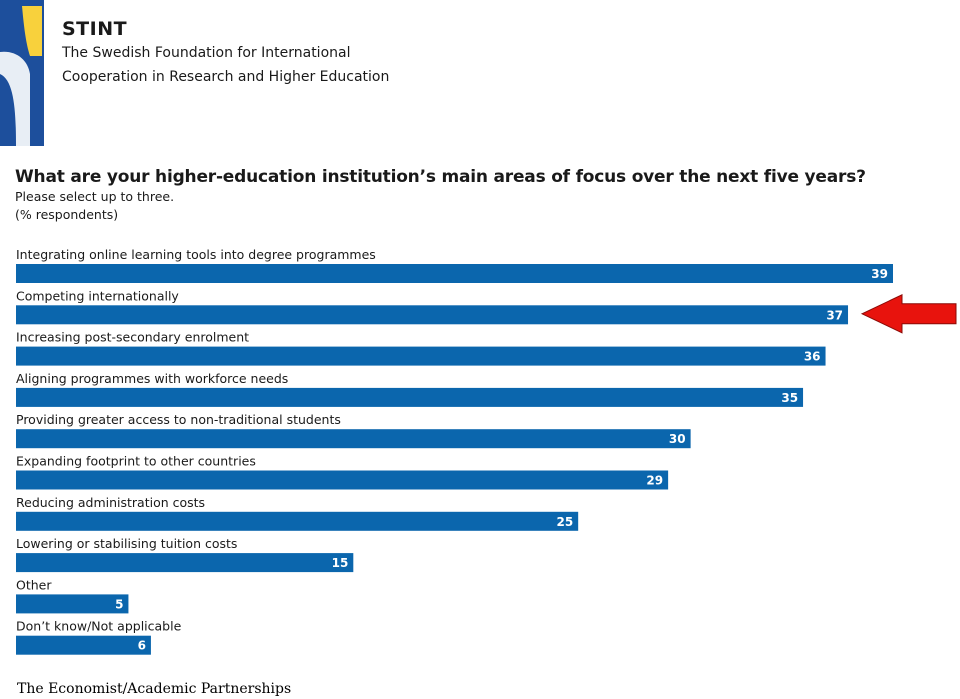 Image resolution: width=960 pixels, height=699 pixels. Describe the element at coordinates (879, 274) in the screenshot. I see `value-label: 39` at that location.